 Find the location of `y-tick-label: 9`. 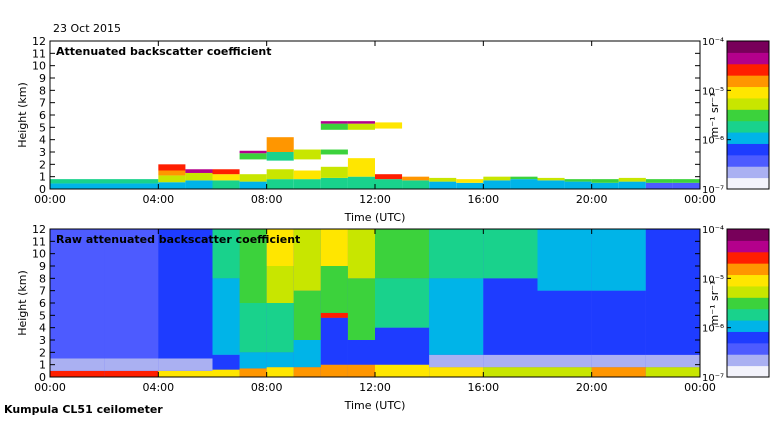

y-tick-label: 9 is located at coordinates (42, 78).